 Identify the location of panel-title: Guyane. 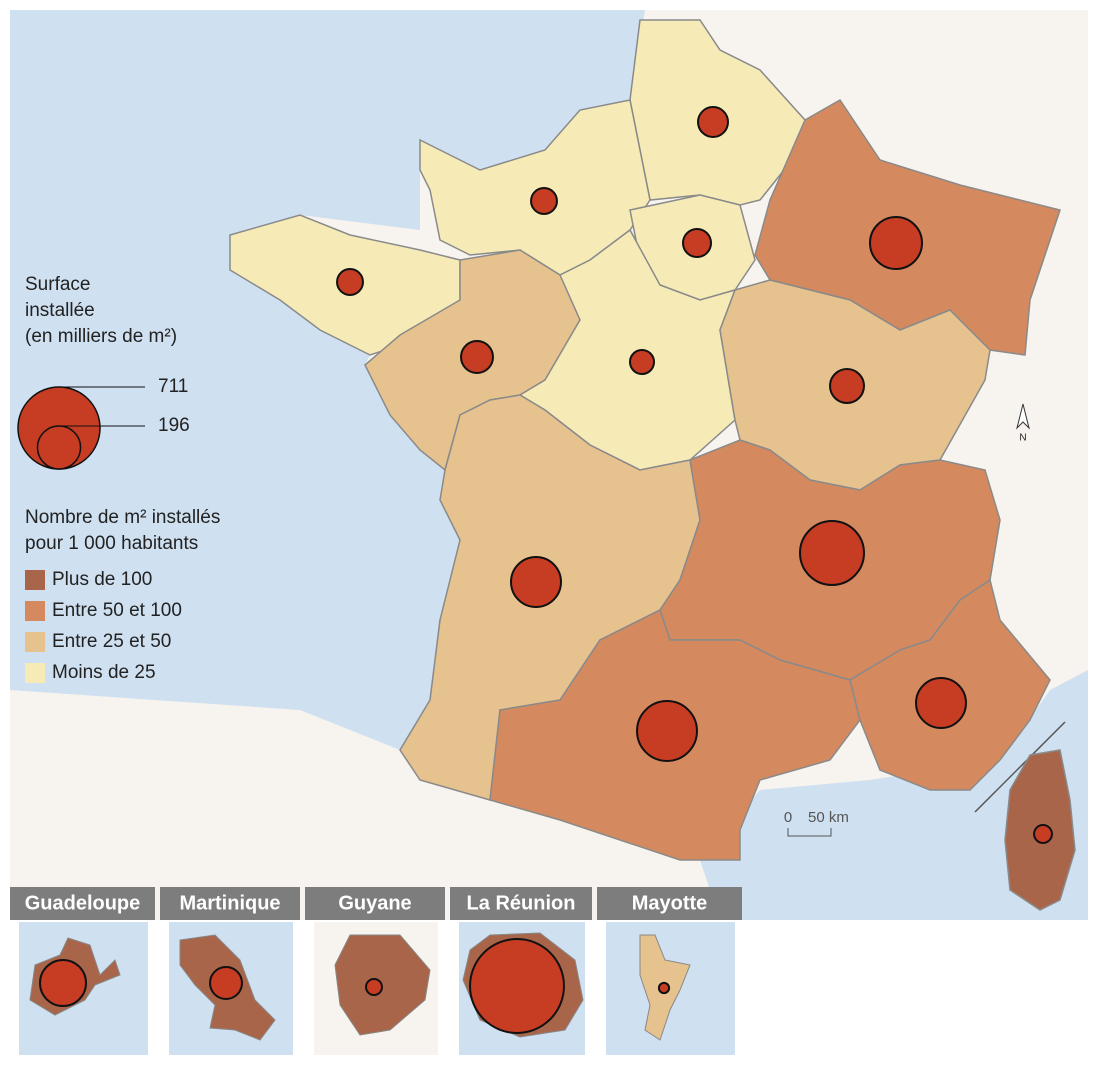
(374, 903).